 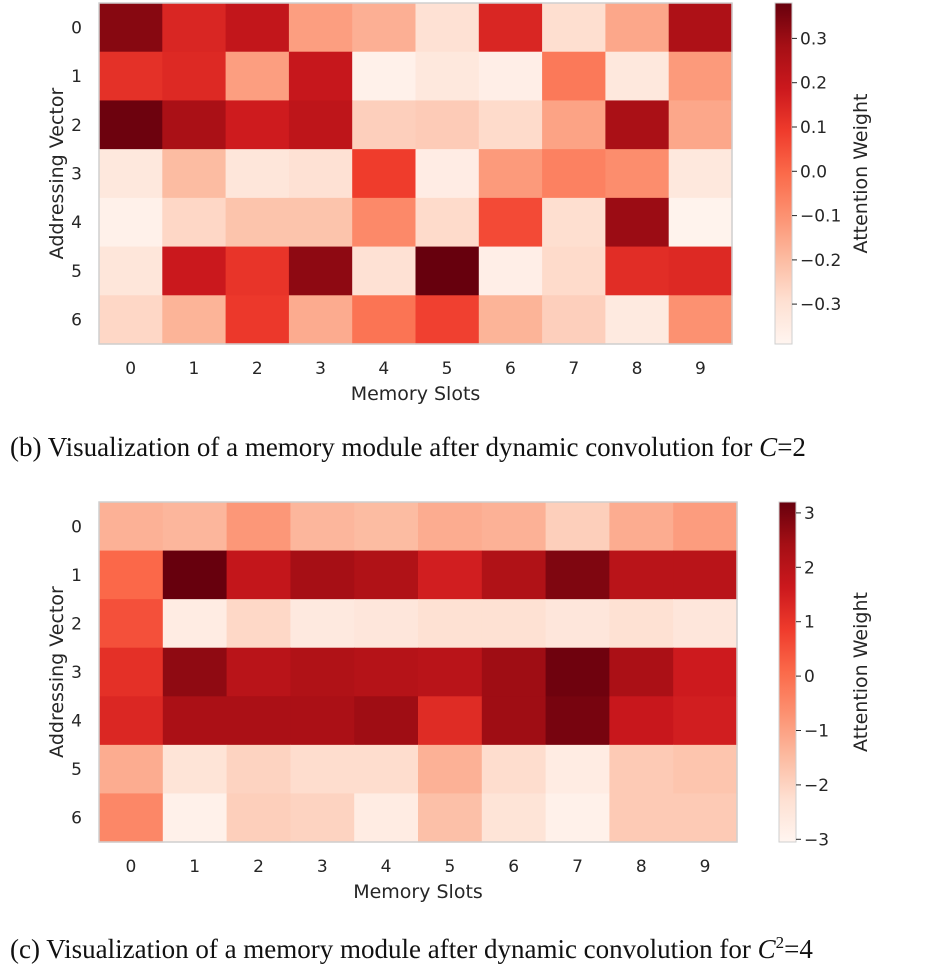 I want to click on heatmap-c-cell-r0-c2, so click(x=258, y=527).